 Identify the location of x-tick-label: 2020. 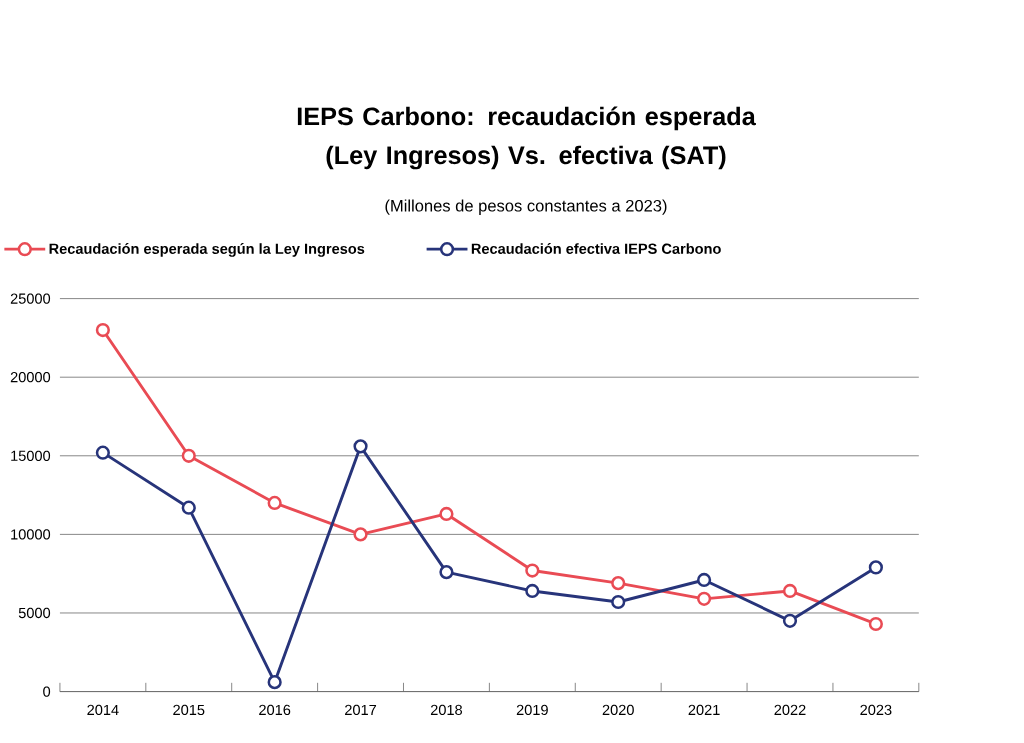
(618, 709).